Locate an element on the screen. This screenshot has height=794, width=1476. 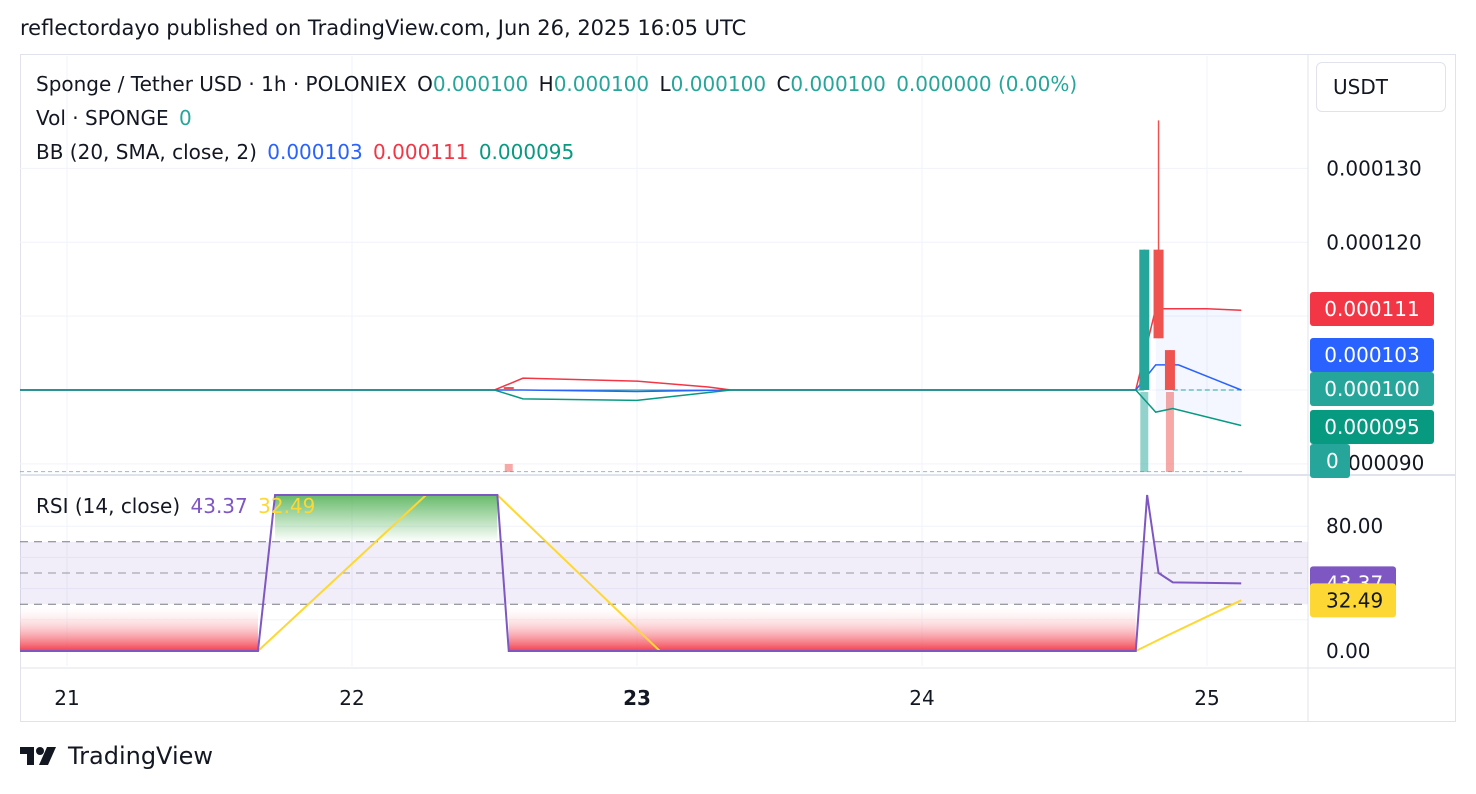
price-badge-label: 0.000103 is located at coordinates (1371, 355).